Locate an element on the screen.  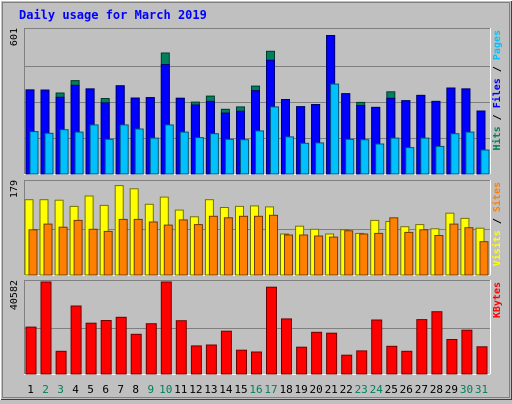
x-label-day-14: 14 is located at coordinates (226, 389).